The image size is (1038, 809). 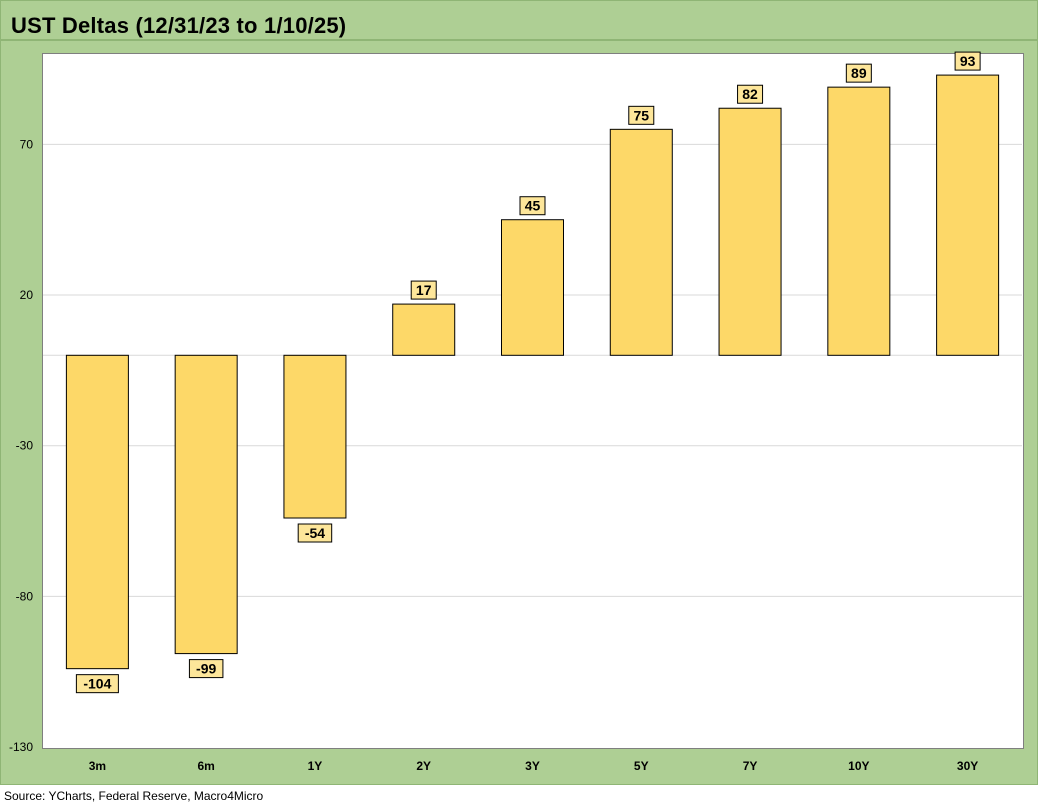 I want to click on data-label: 89, so click(x=859, y=73).